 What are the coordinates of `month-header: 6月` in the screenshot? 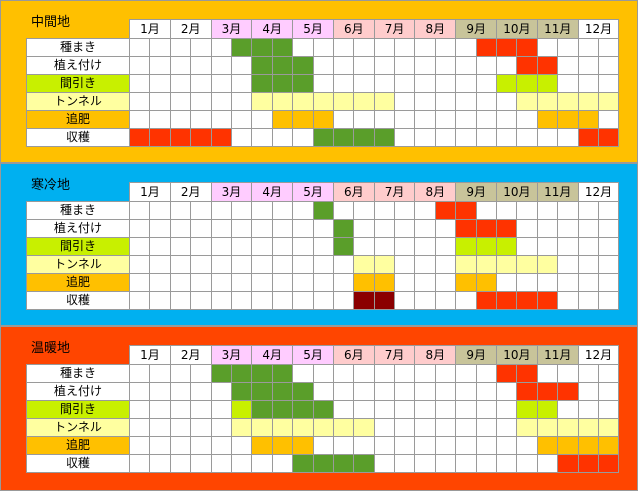 It's located at (353, 192).